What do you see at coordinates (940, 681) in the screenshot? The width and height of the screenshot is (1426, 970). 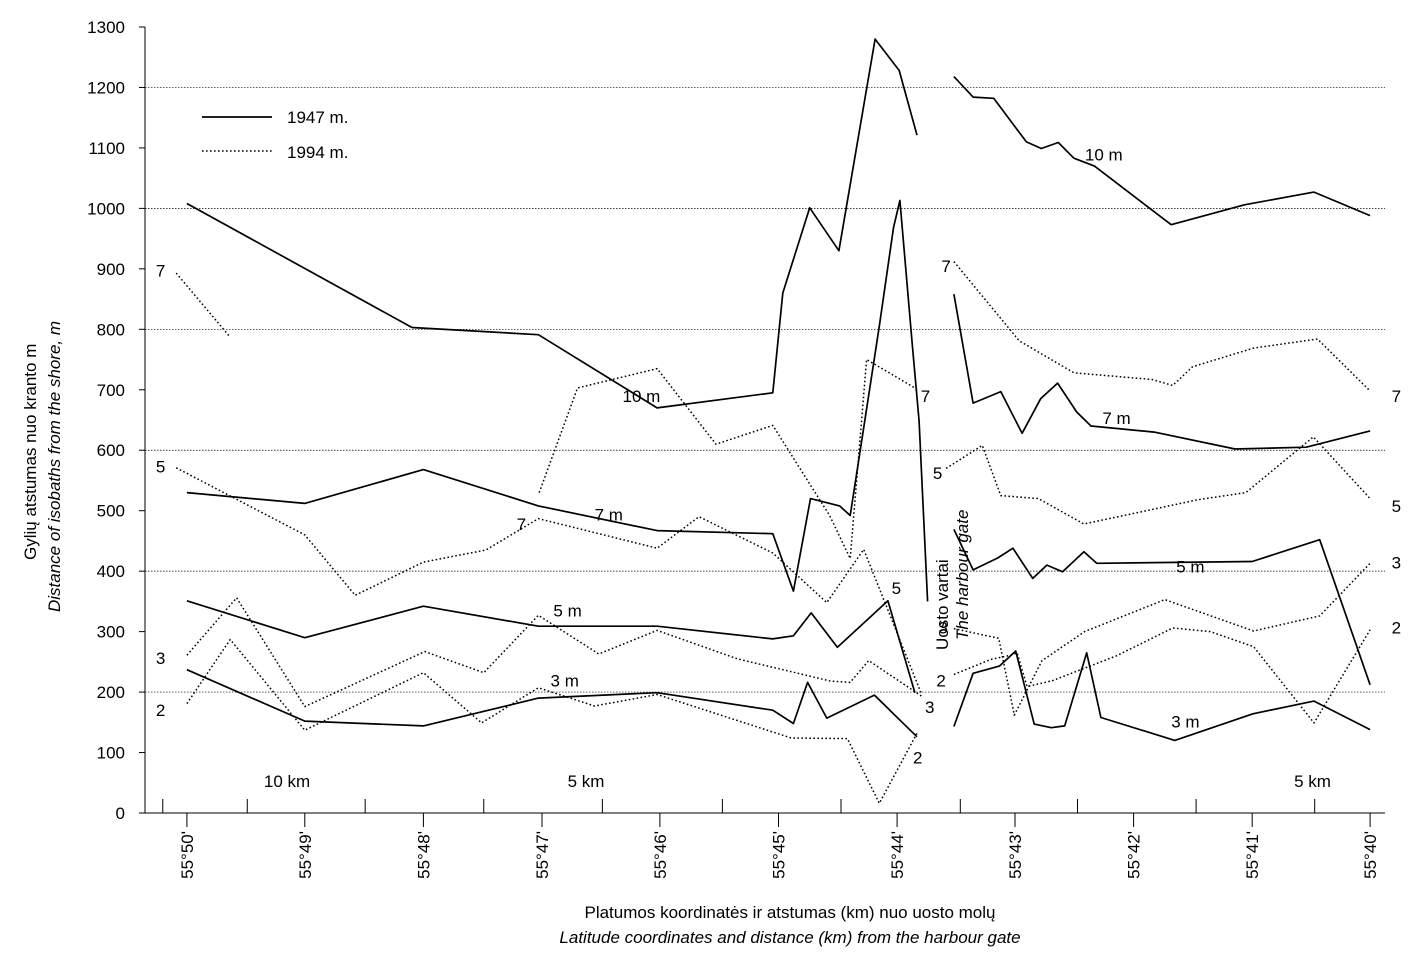 I see `isobath-label-22: 2` at bounding box center [940, 681].